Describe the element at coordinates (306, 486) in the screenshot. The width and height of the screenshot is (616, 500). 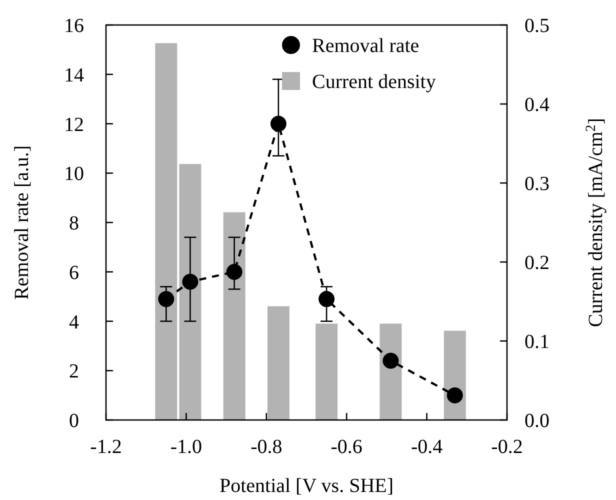
I see `x-axis-title: Potential [V vs. SHE]` at that location.